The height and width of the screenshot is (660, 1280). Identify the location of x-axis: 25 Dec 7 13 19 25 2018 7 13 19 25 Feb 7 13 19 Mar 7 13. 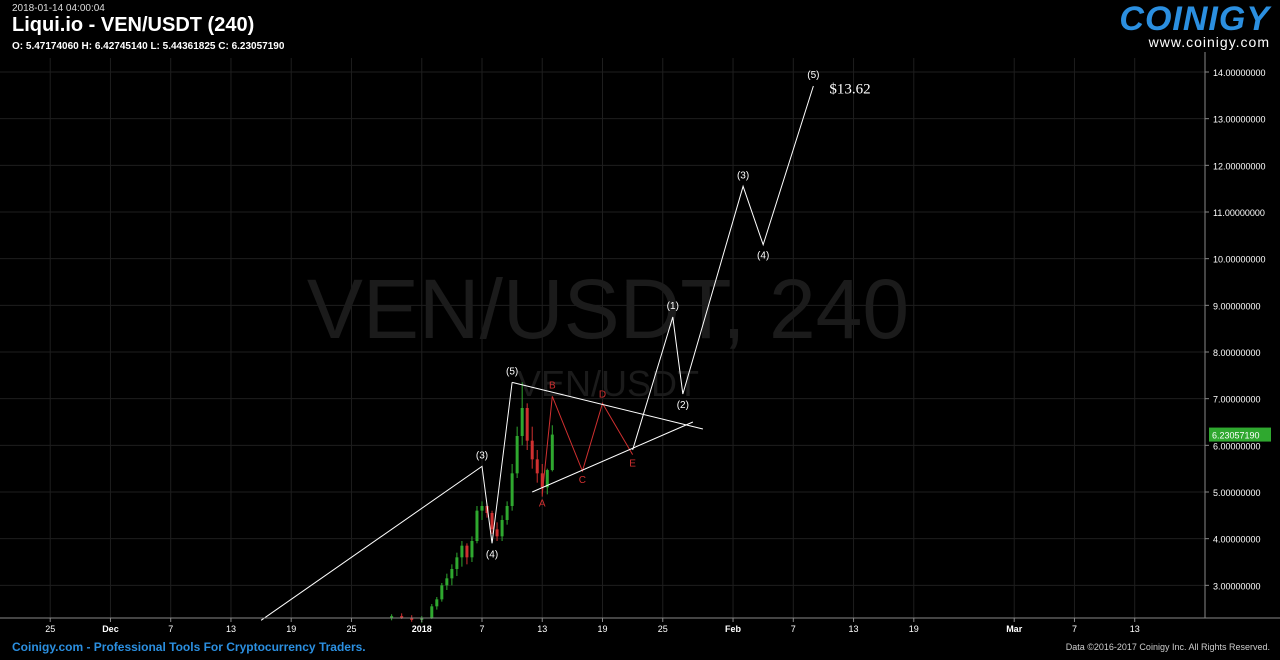
(640, 625).